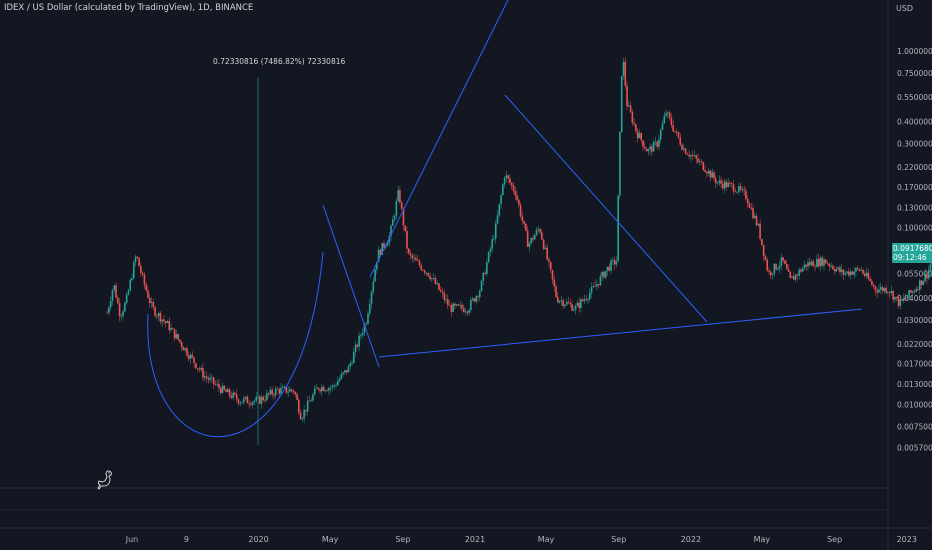 The width and height of the screenshot is (932, 550). I want to click on rising-trendline, so click(439, 139).